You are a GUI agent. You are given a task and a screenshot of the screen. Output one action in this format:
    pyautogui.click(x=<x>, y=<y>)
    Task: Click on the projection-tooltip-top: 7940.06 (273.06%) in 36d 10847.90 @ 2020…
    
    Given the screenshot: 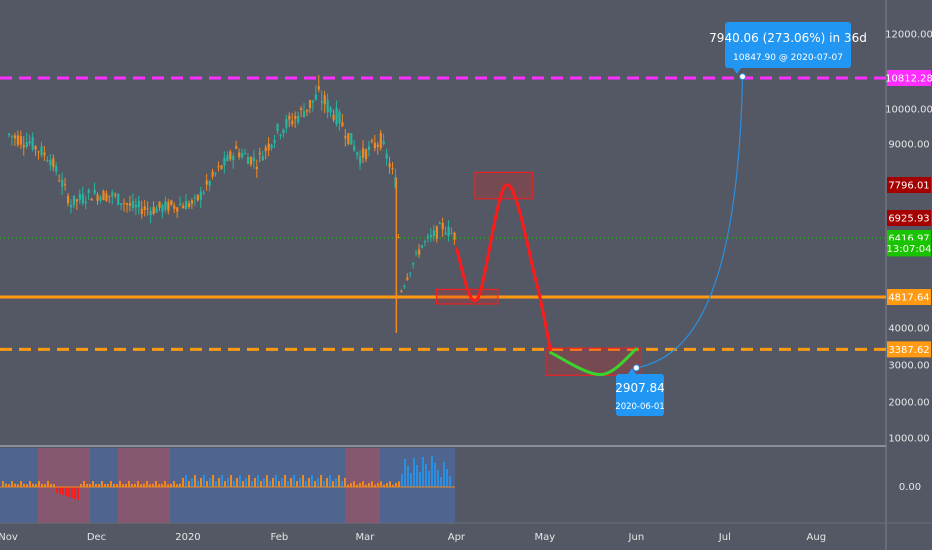 What is the action you would take?
    pyautogui.click(x=788, y=48)
    